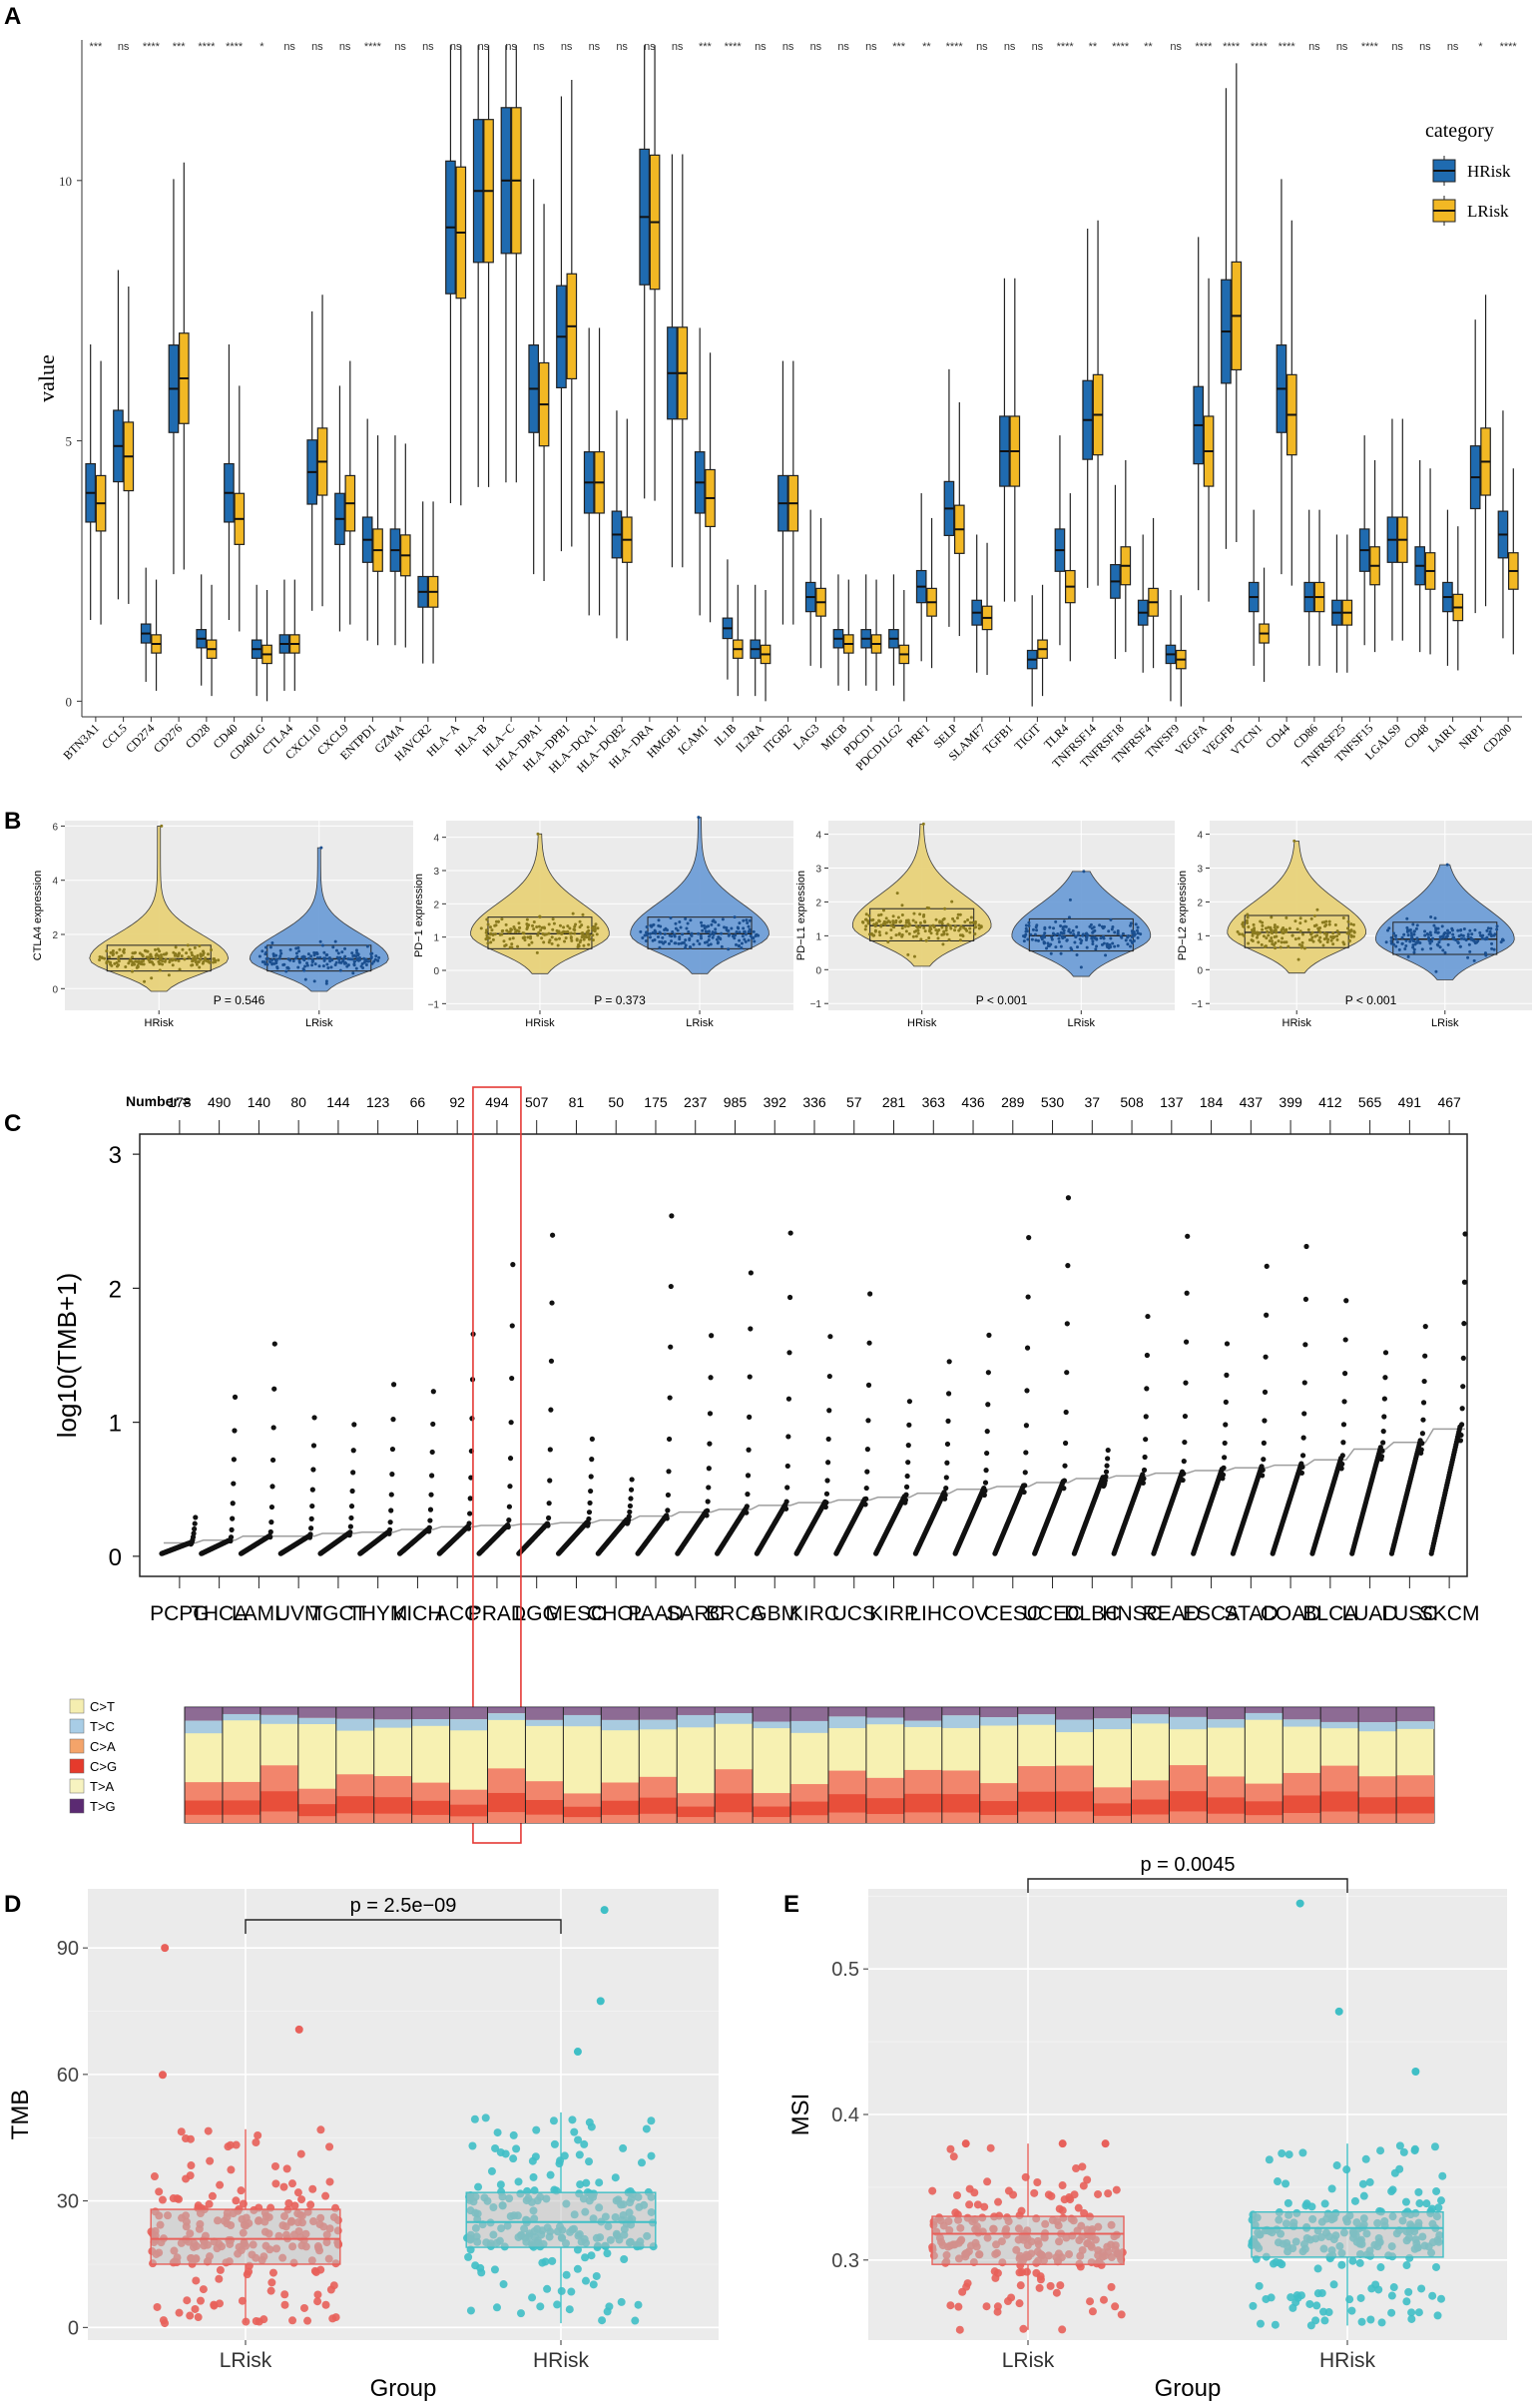 This screenshot has height=2408, width=1540. What do you see at coordinates (418, 1102) in the screenshot?
I see `sample-count-label: 66` at bounding box center [418, 1102].